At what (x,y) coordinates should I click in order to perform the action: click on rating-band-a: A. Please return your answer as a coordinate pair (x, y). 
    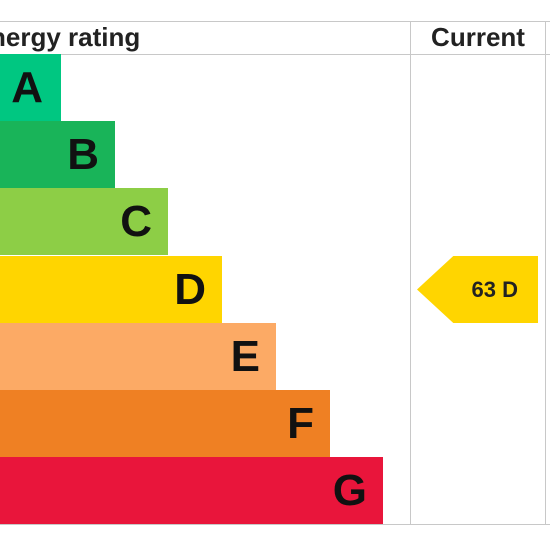
    Looking at the image, I should click on (30, 87).